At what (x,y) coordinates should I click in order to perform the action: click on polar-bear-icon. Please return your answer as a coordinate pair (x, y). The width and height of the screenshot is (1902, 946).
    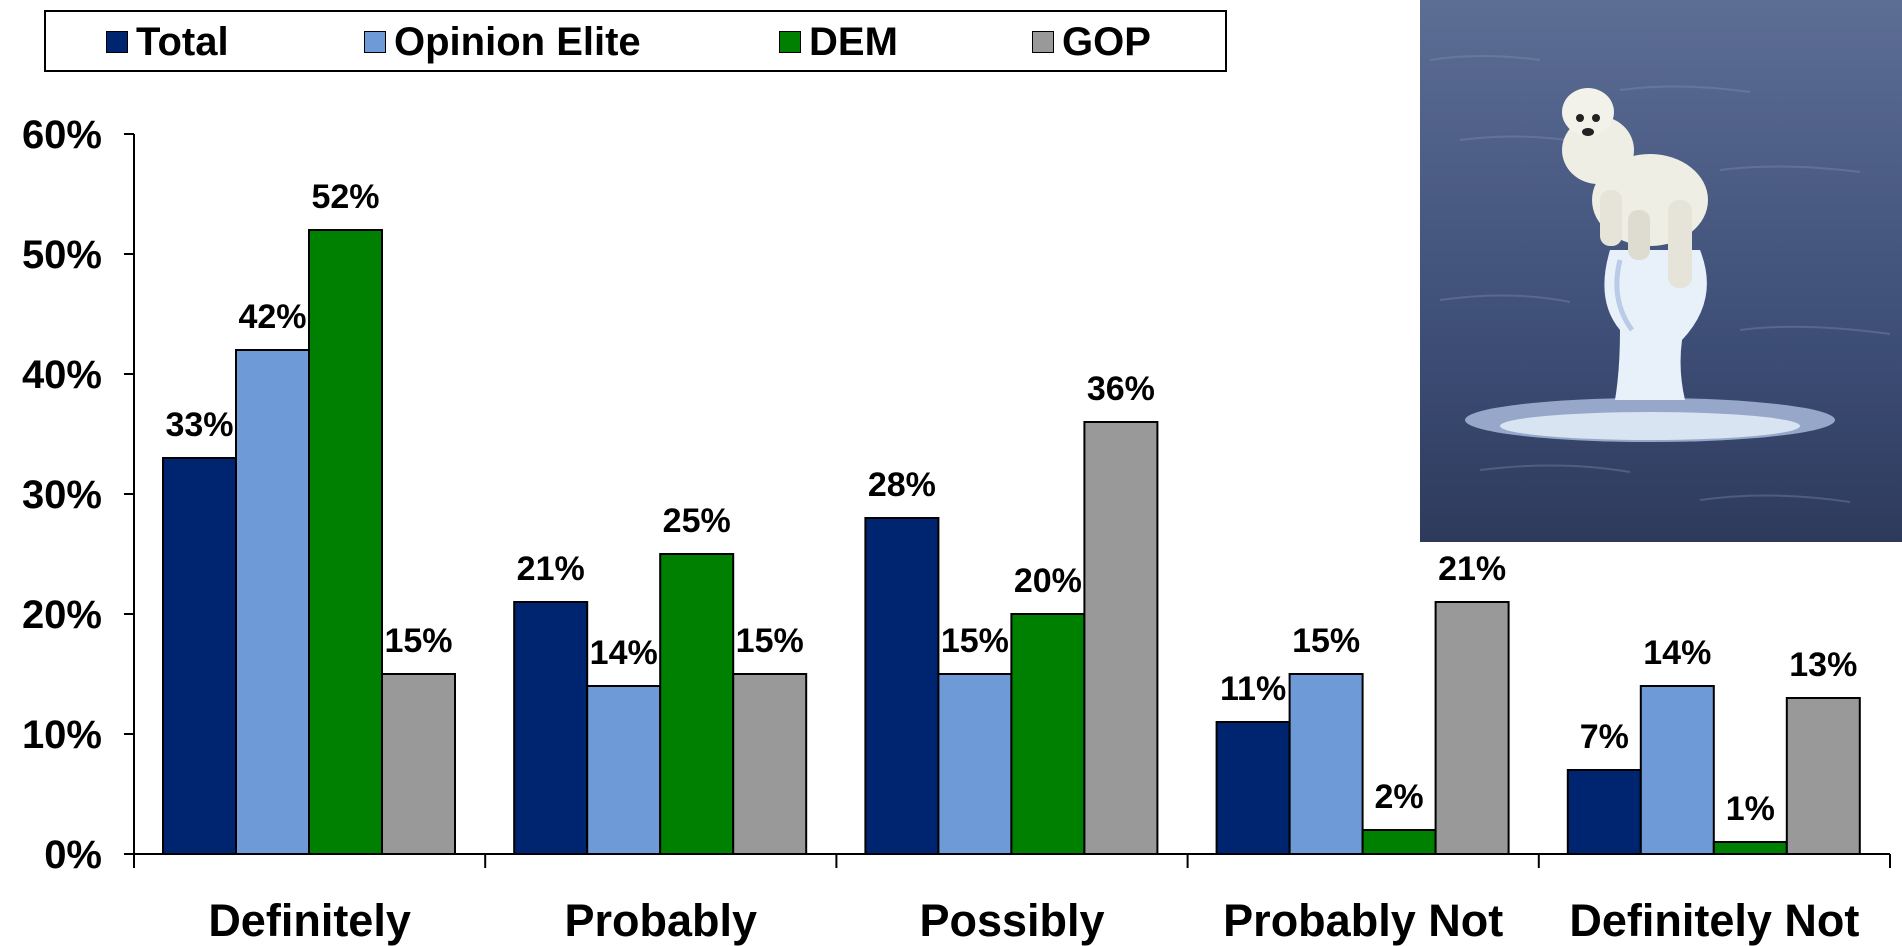
    Looking at the image, I should click on (1661, 271).